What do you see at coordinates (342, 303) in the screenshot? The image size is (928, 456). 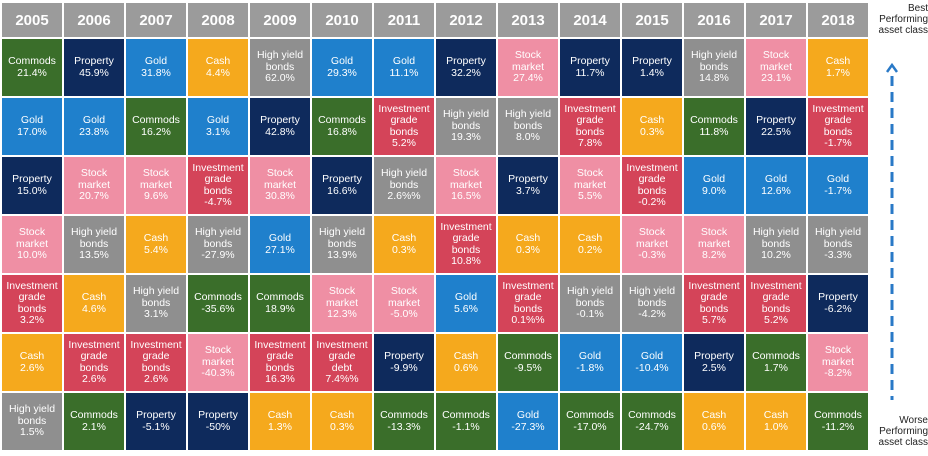 I see `asset-cell-2010-rank-5: Stock market 12.3%` at bounding box center [342, 303].